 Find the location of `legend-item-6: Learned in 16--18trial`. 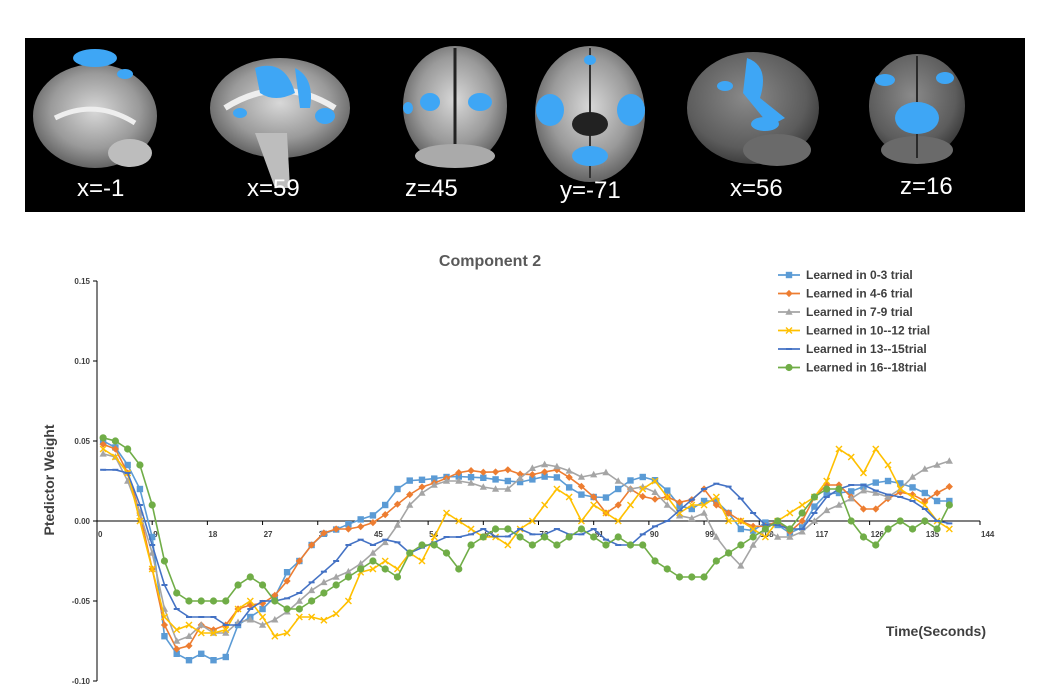

legend-item-6: Learned in 16--18trial is located at coordinates (852, 368).